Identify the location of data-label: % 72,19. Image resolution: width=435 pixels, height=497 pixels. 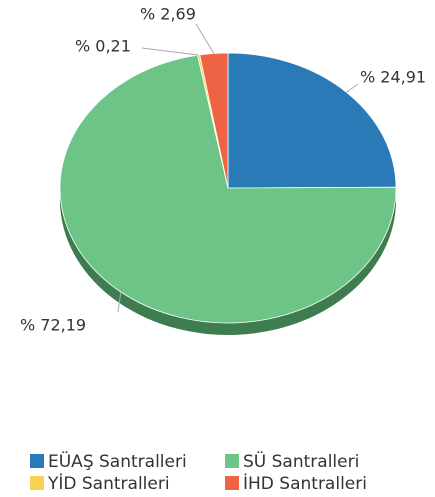
(53, 325).